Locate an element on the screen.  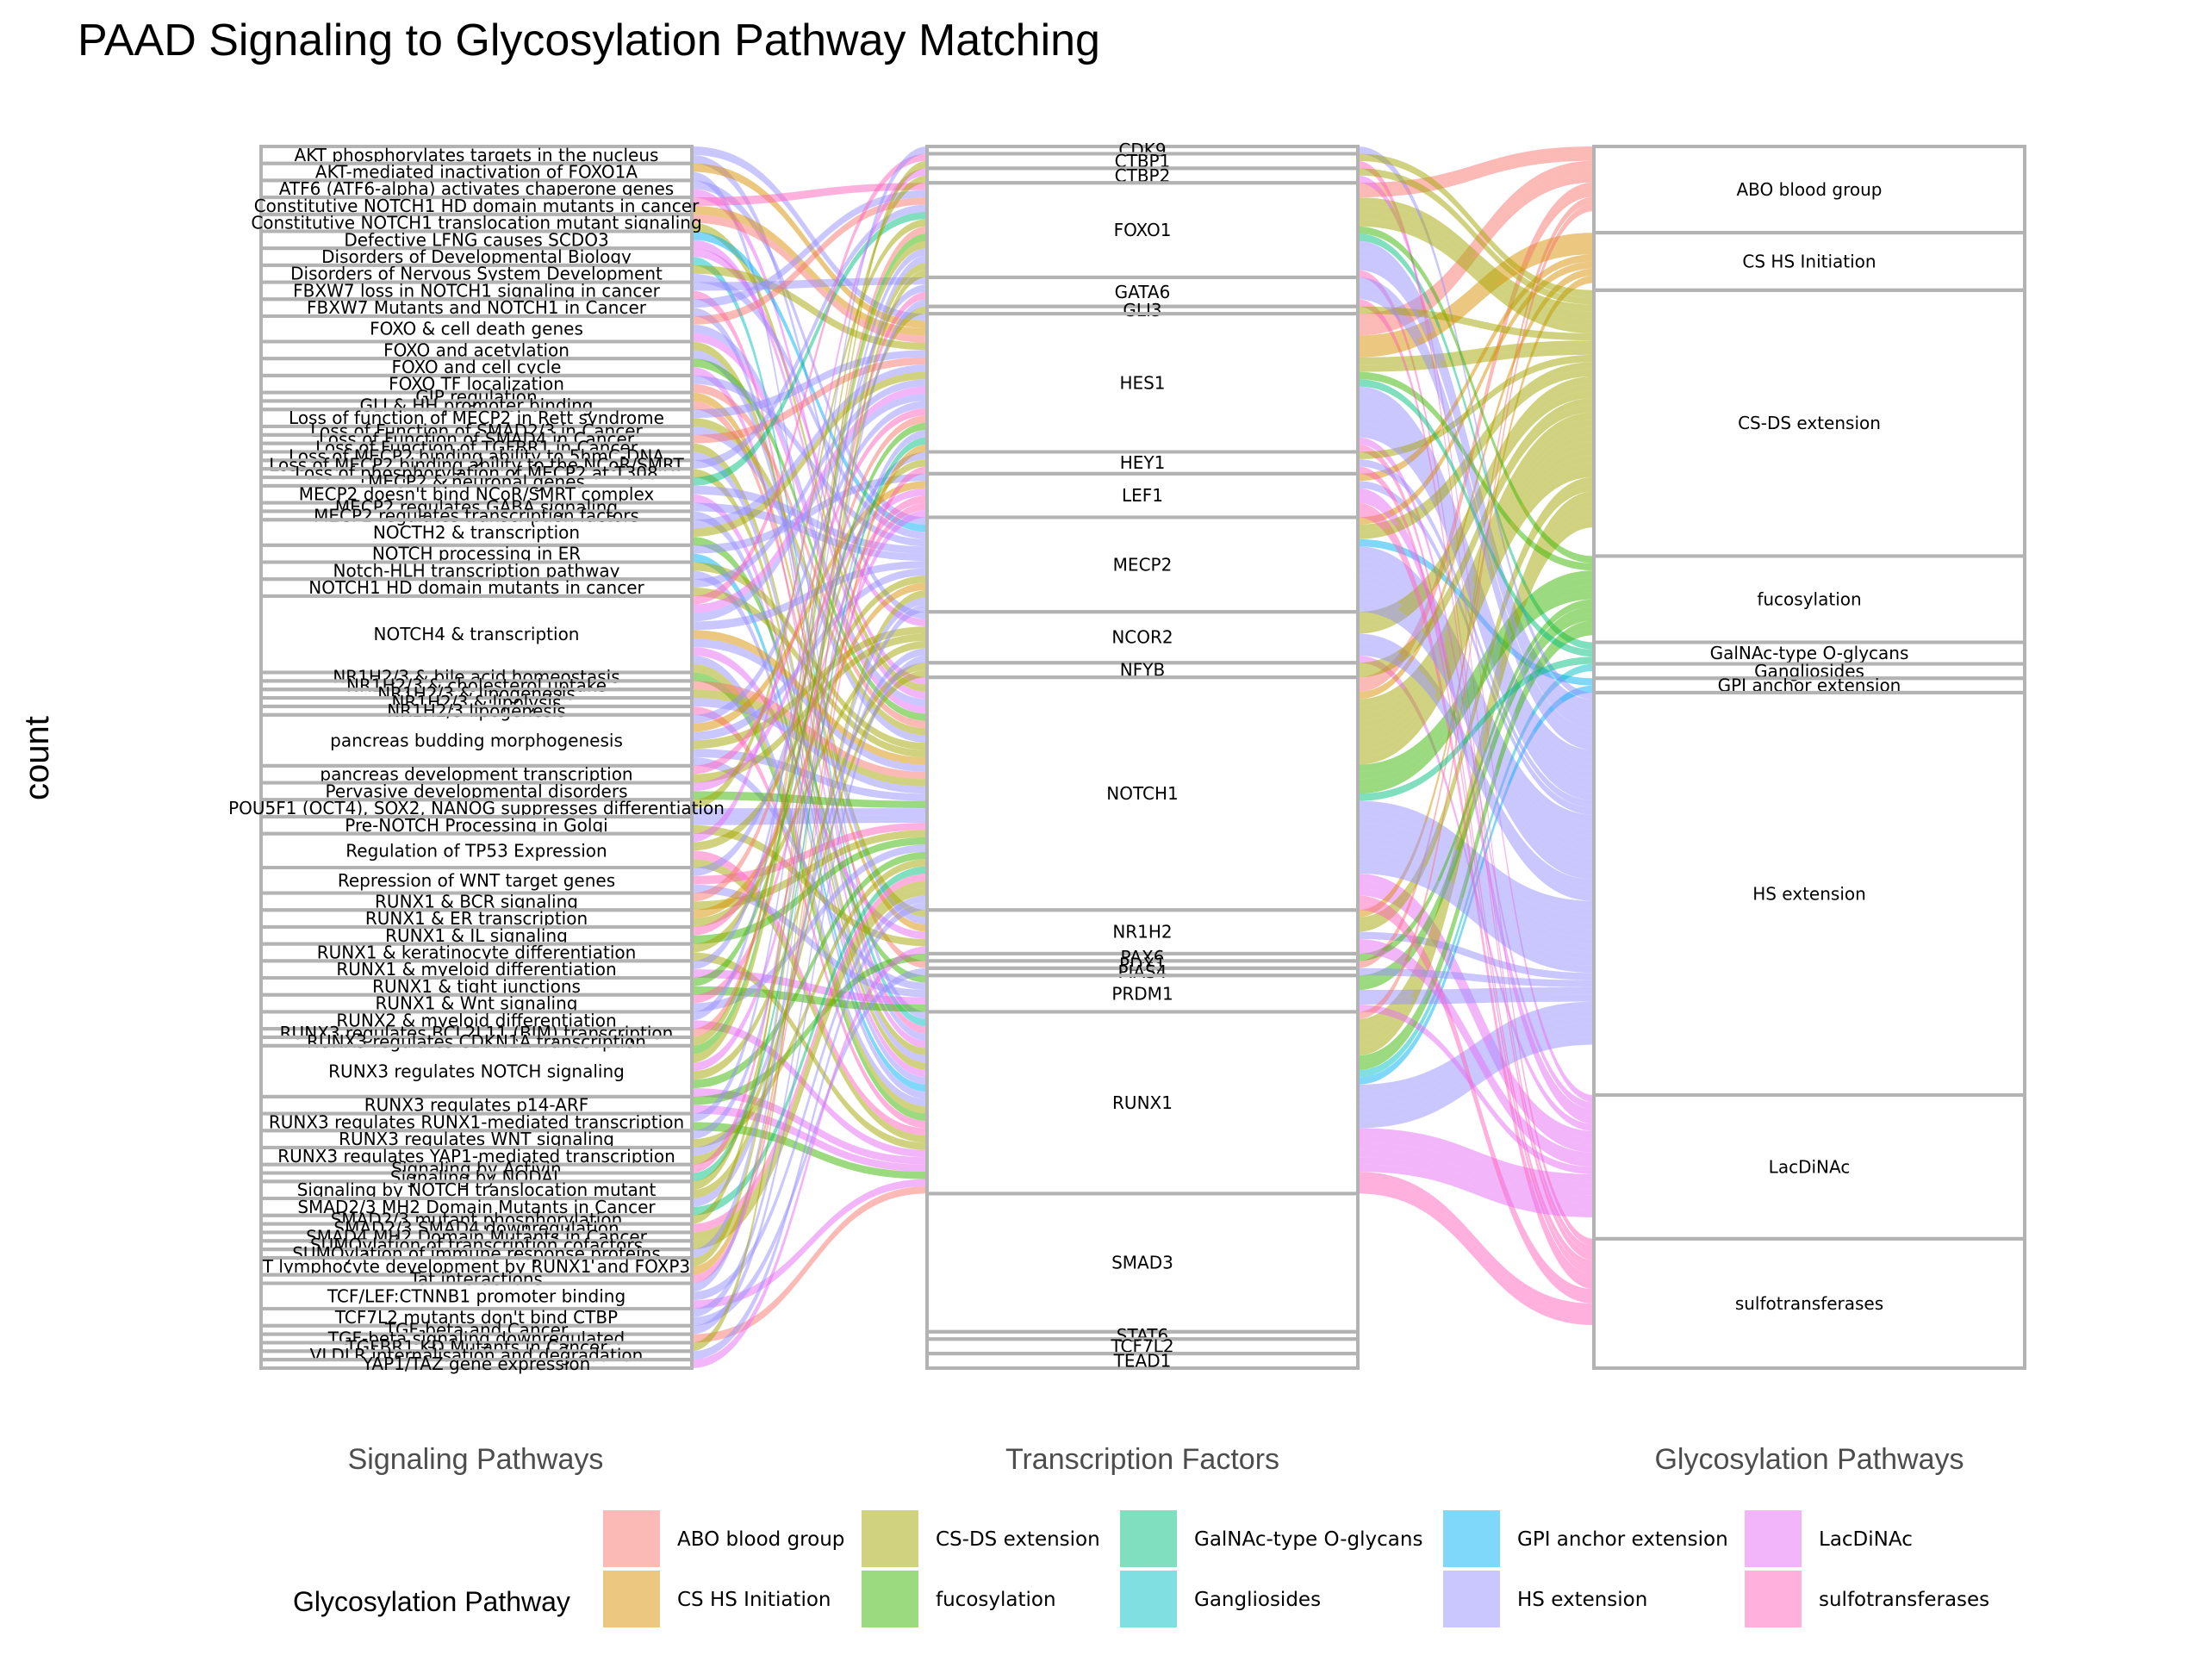
stratum-glyco-cs-hs-initiation: CS HS Initiation is located at coordinates (1809, 261).